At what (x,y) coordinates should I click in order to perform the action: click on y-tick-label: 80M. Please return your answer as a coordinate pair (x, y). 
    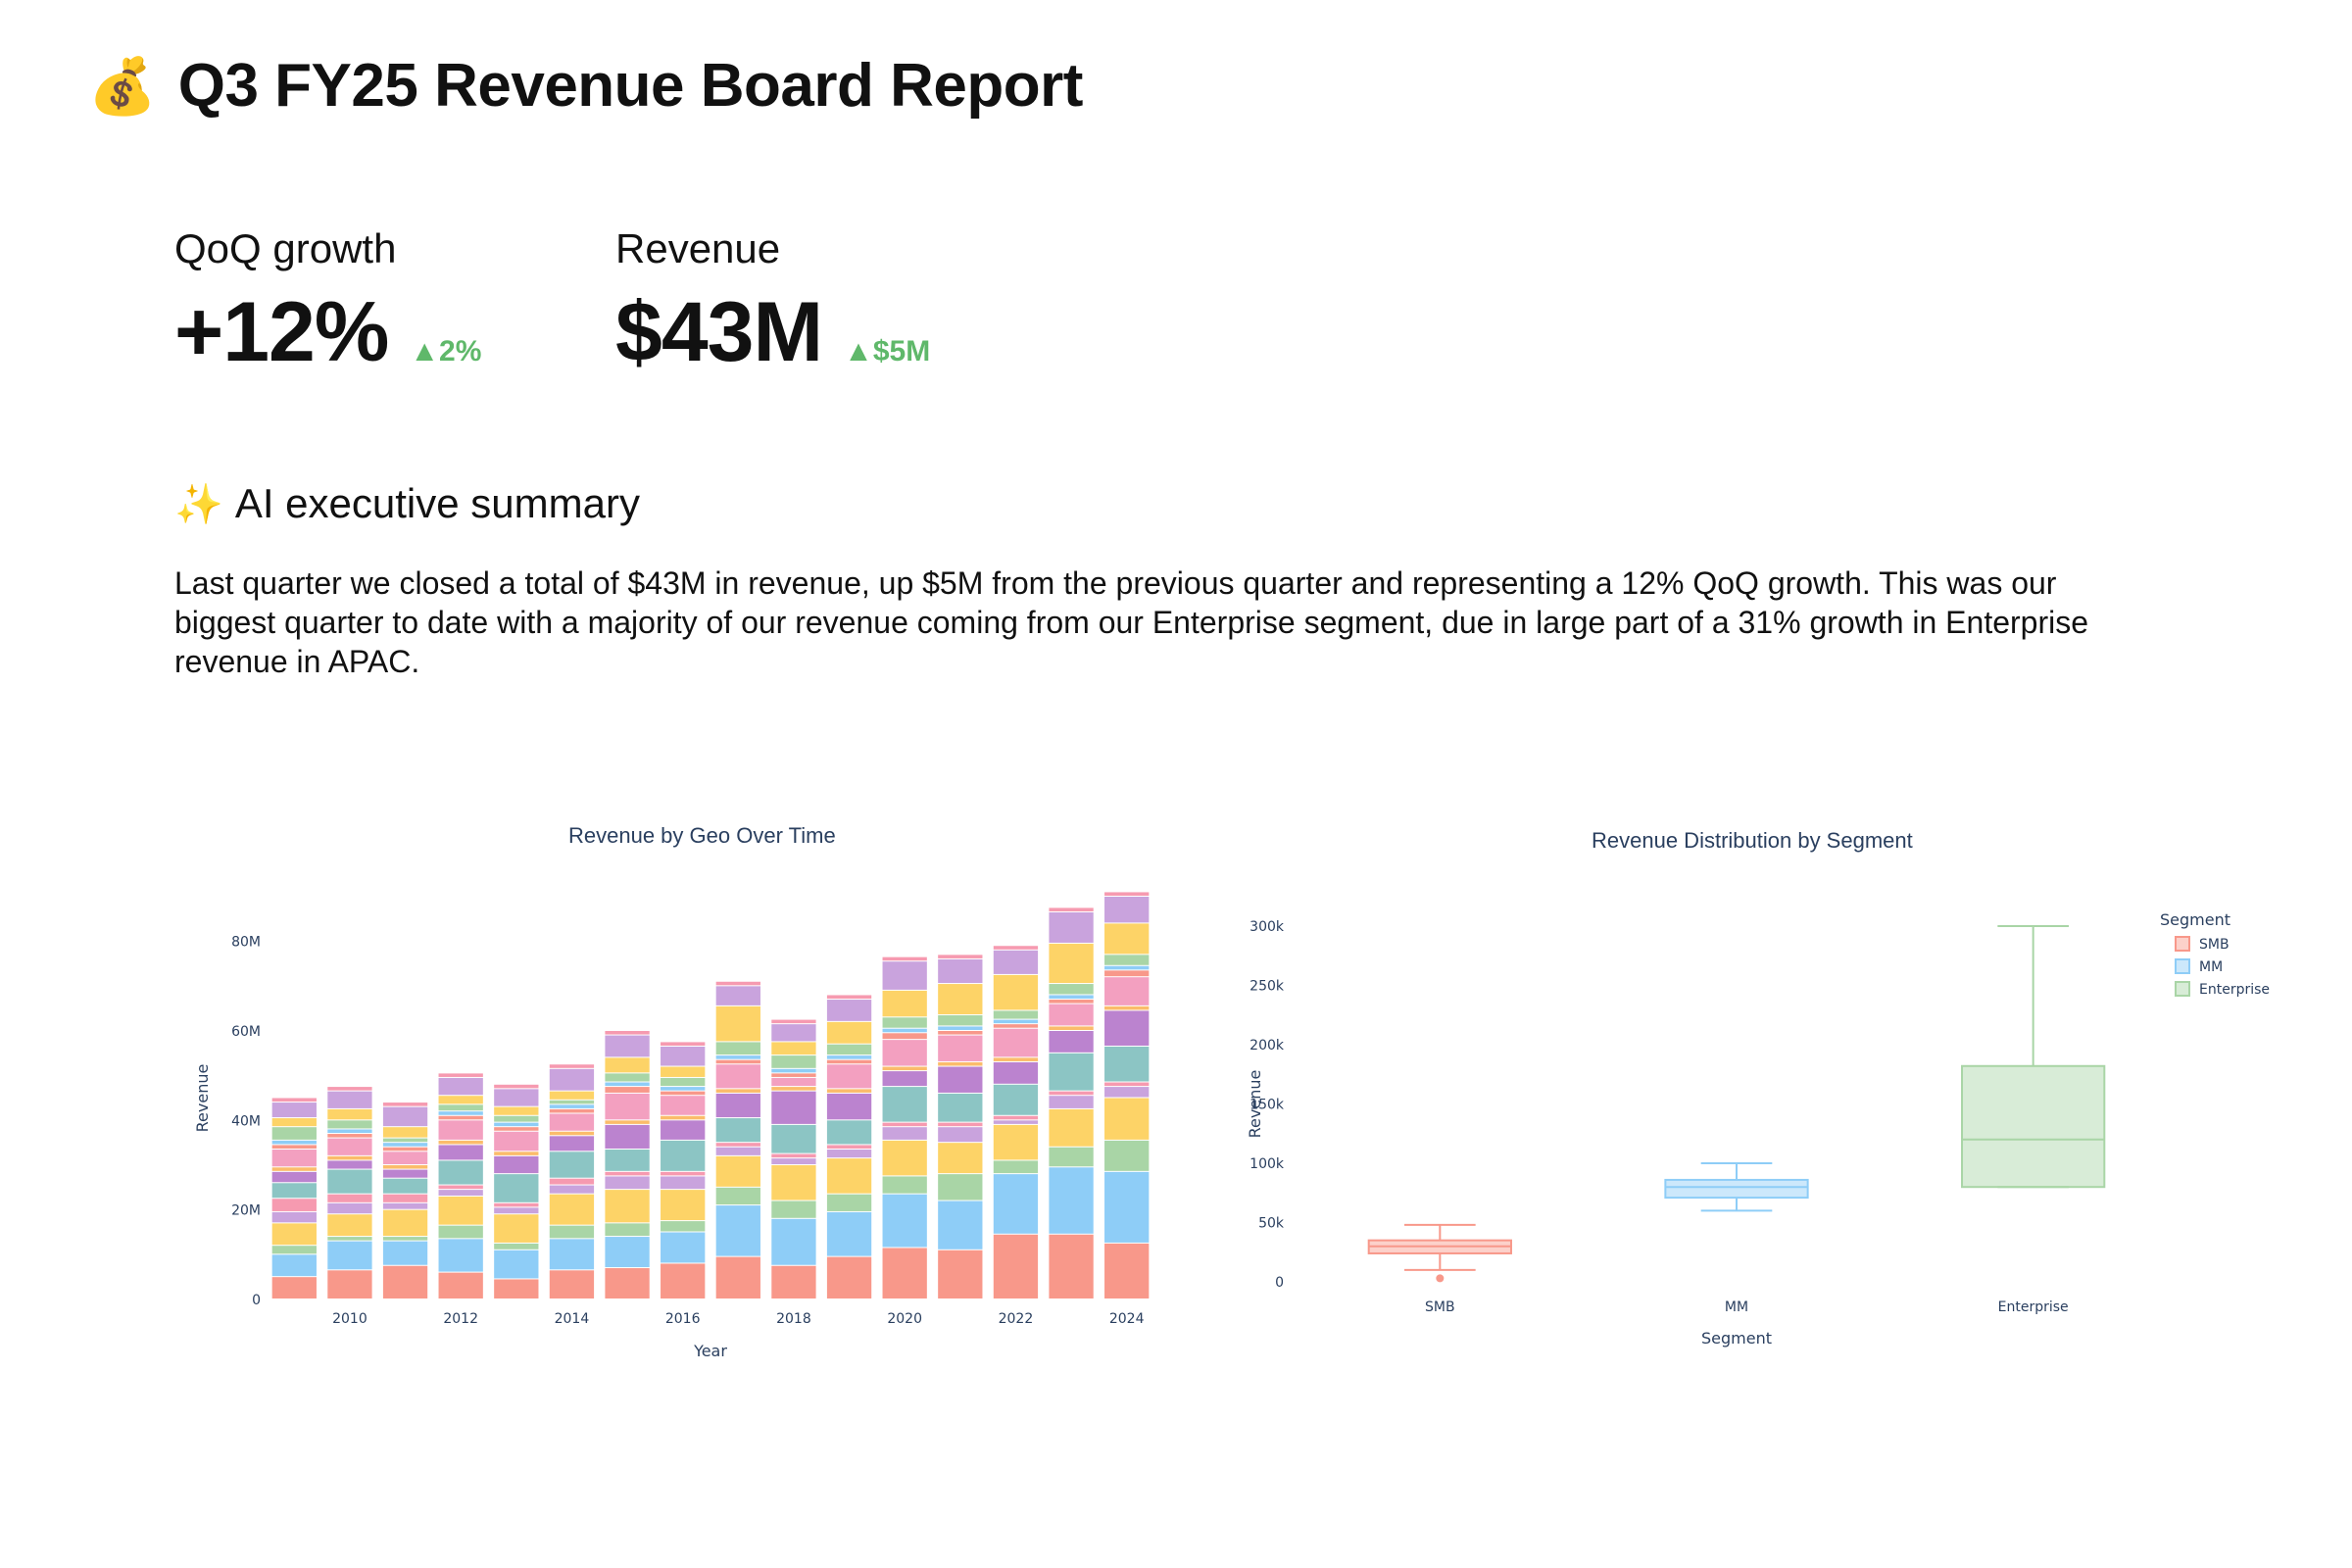
    Looking at the image, I should click on (246, 943).